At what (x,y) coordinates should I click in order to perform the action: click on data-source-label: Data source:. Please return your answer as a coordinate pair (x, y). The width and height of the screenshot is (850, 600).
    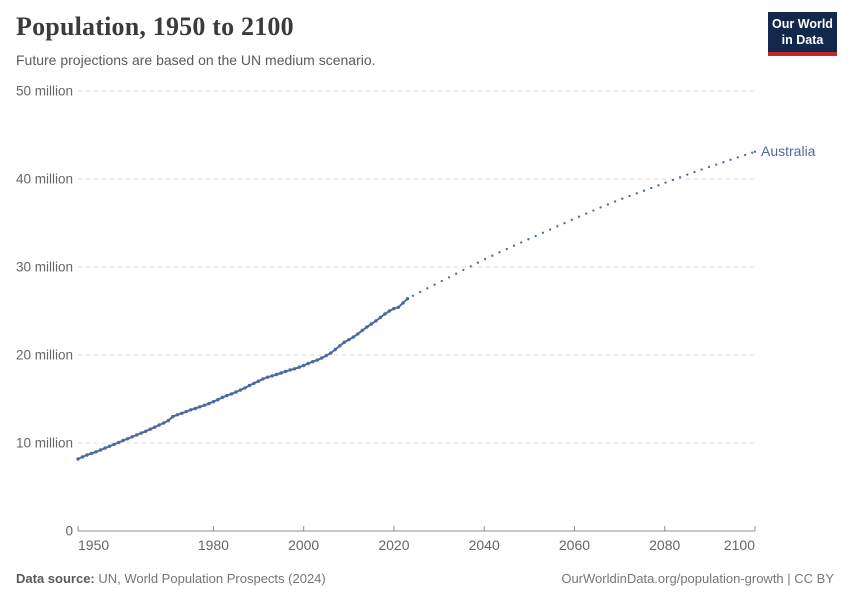
    Looking at the image, I should click on (55, 578).